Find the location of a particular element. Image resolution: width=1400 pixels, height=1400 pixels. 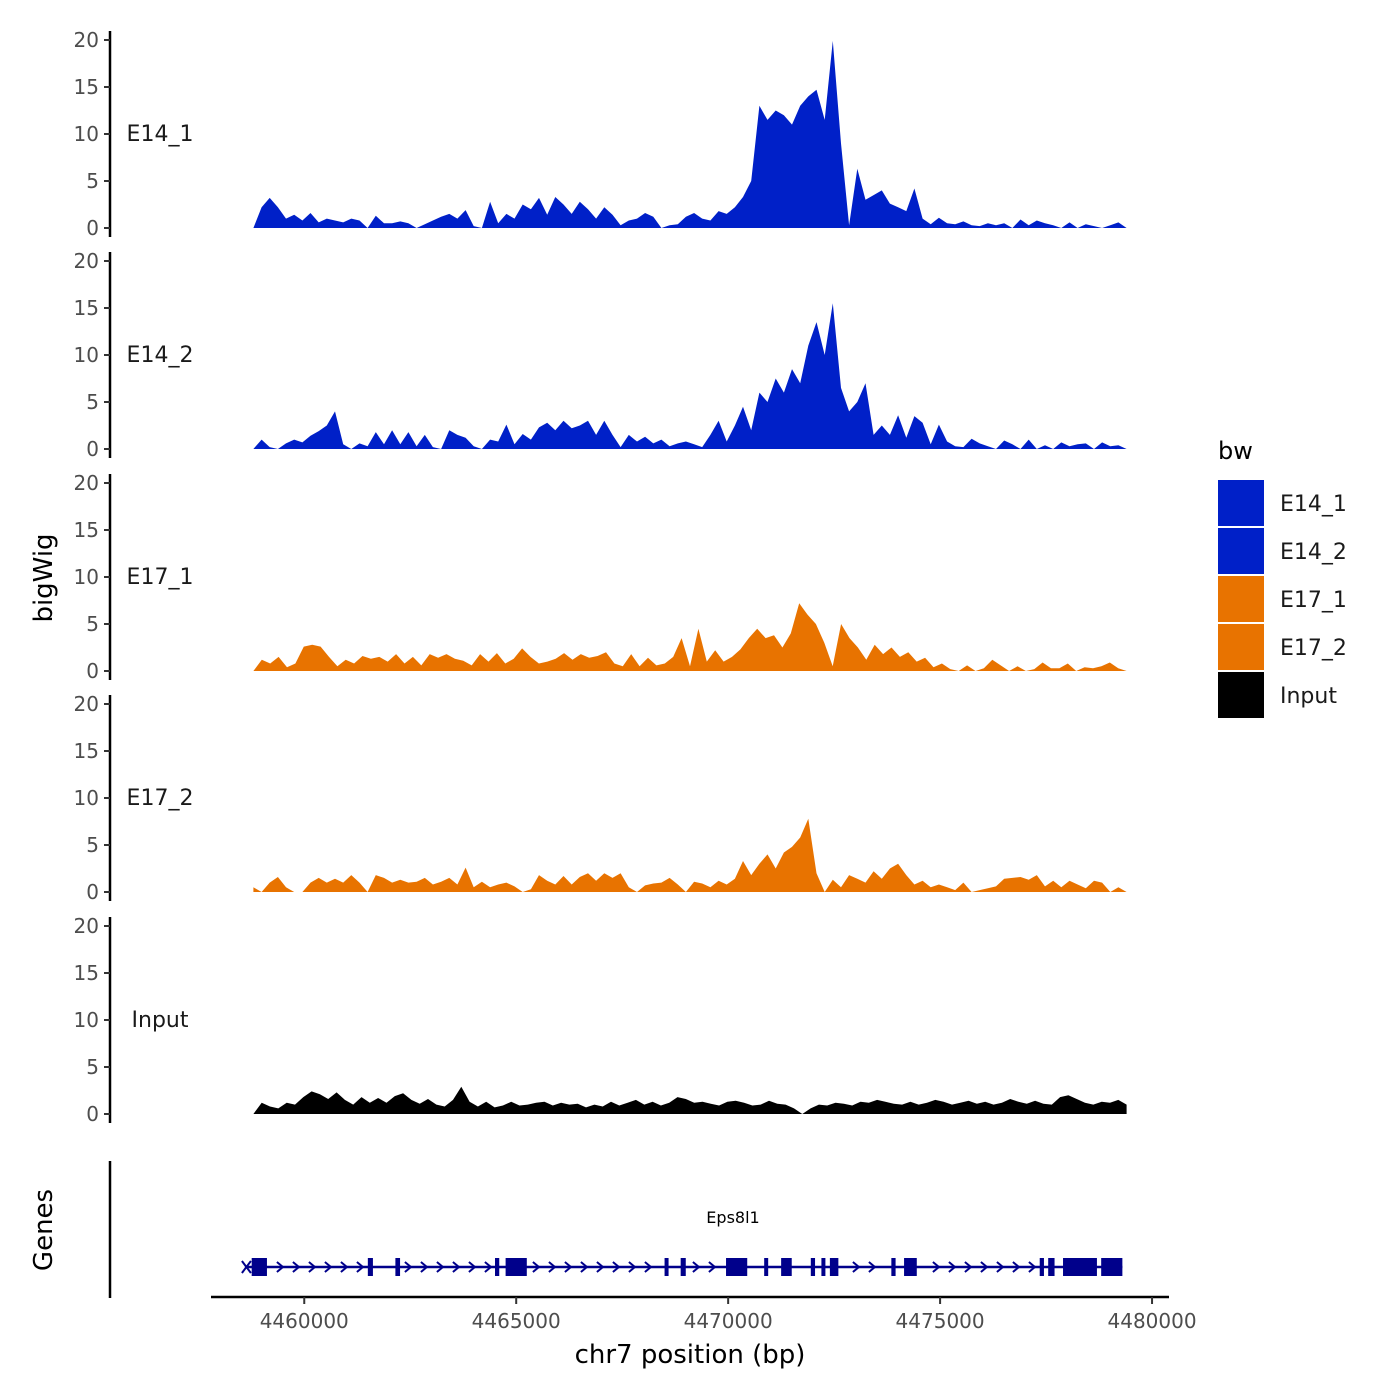

legend: E14_1 E14_2 E17_1 E17_2 Input is located at coordinates (1282, 599).